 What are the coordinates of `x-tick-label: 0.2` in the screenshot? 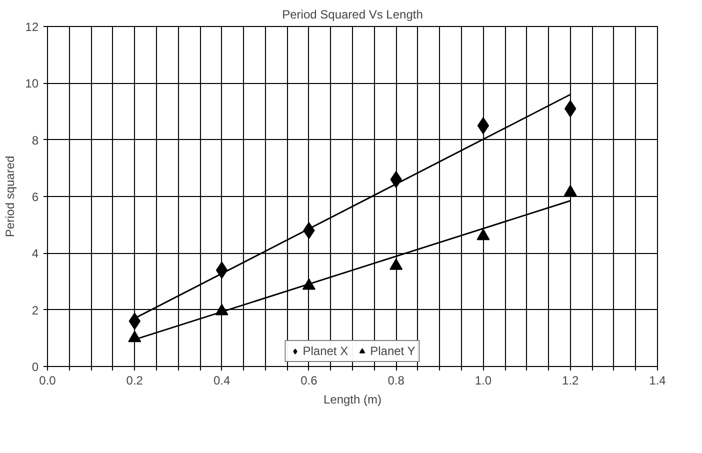 It's located at (135, 381).